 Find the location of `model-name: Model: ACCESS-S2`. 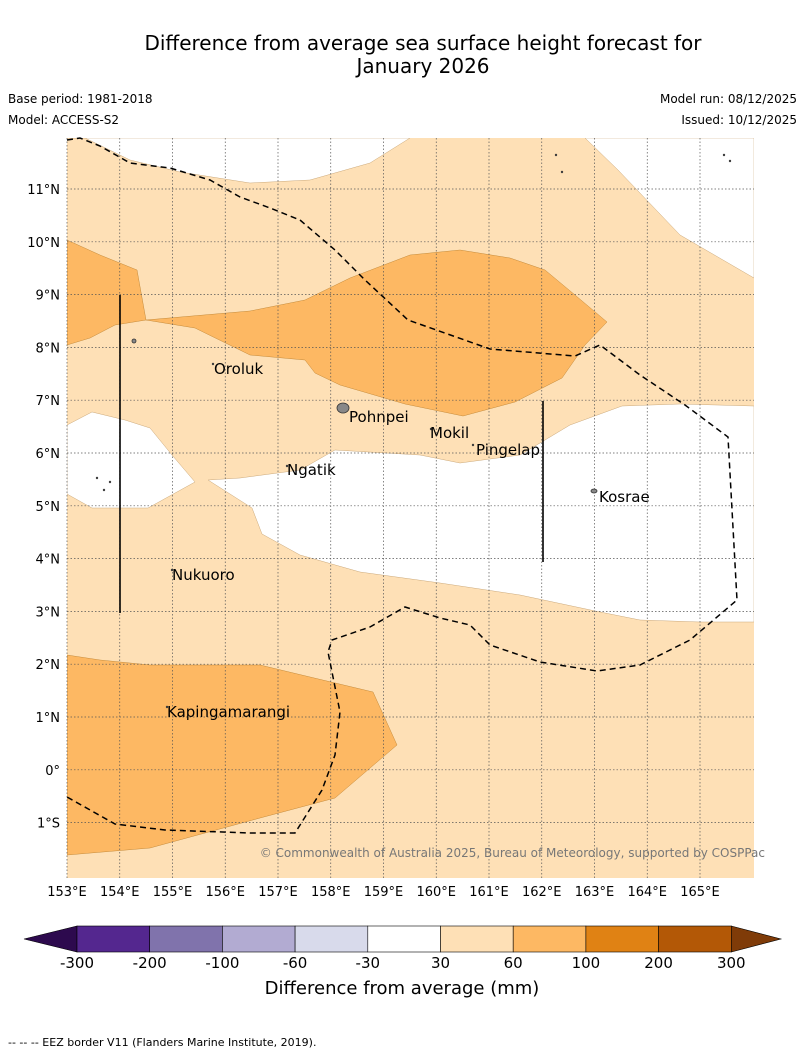

model-name: Model: ACCESS-S2 is located at coordinates (64, 120).